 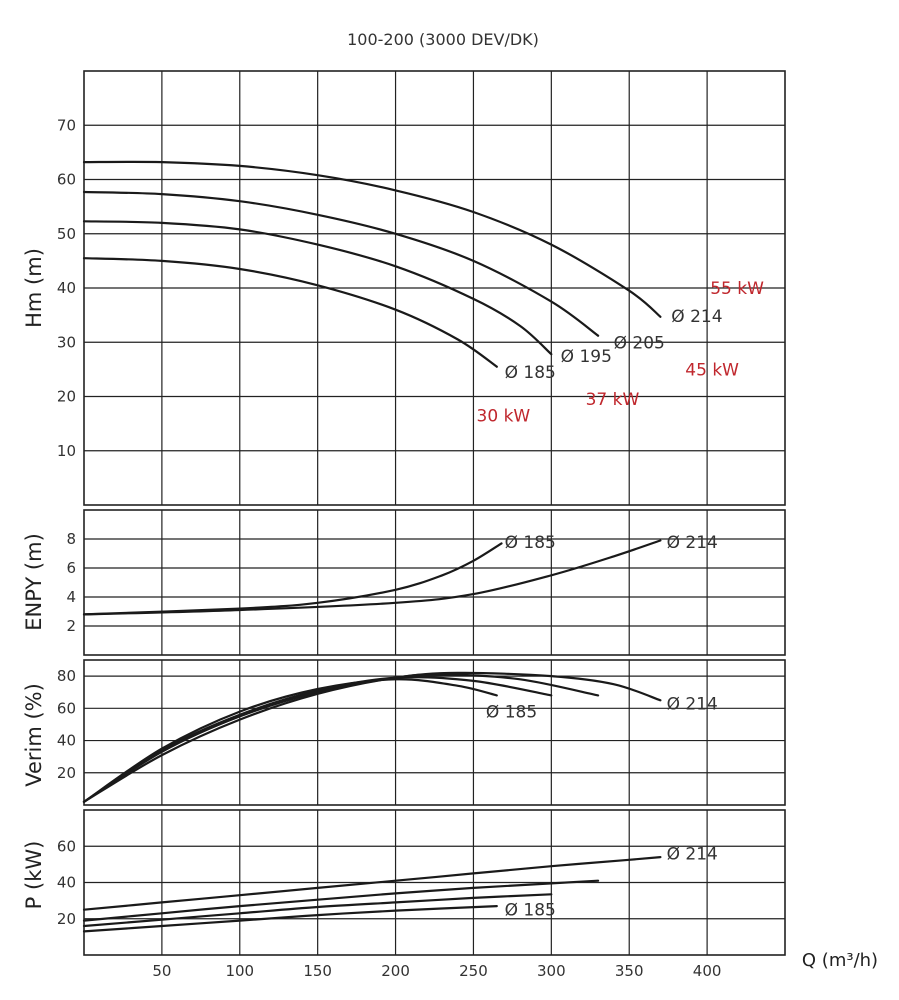 I want to click on x-tick-label: 100, so click(x=239, y=971).